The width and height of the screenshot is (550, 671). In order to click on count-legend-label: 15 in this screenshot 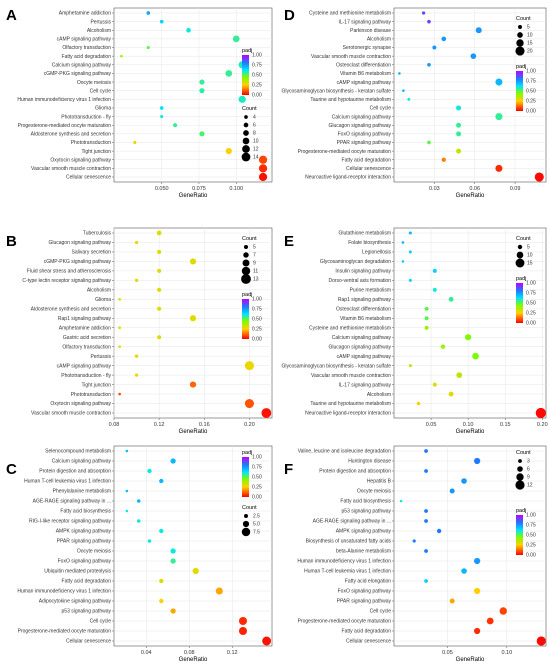, I will do `click(530, 264)`.